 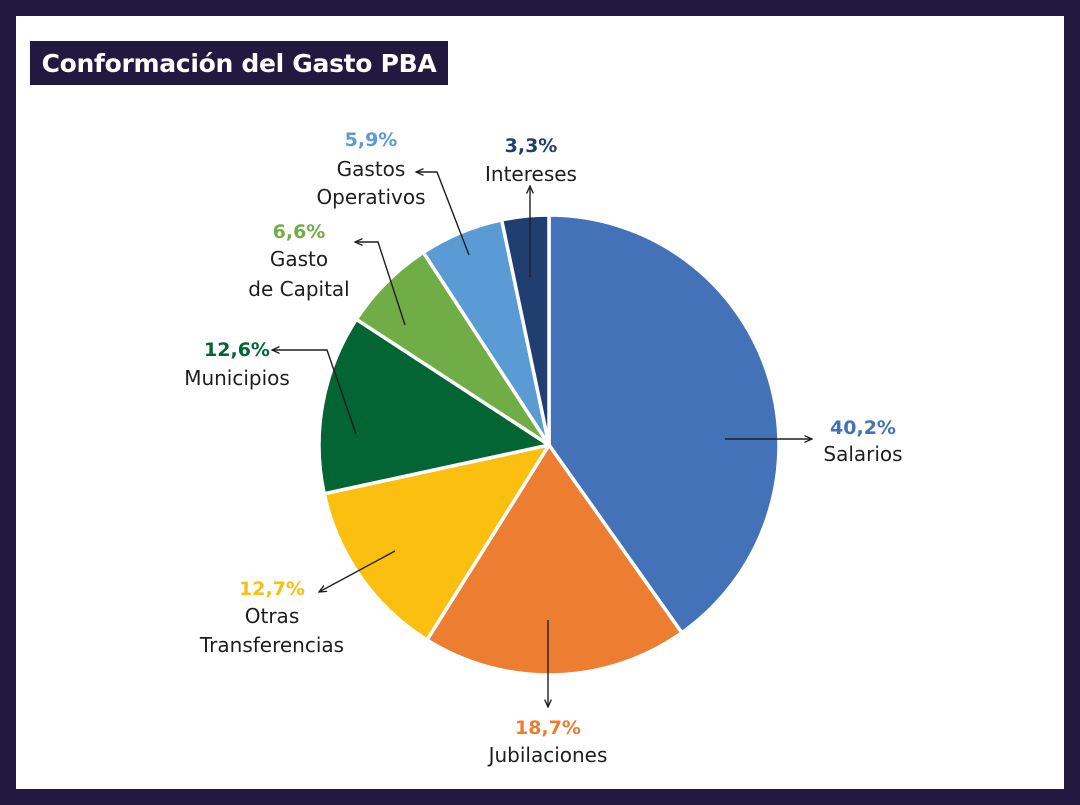 What do you see at coordinates (547, 755) in the screenshot?
I see `category-label-jubilaciones: Jubilaciones` at bounding box center [547, 755].